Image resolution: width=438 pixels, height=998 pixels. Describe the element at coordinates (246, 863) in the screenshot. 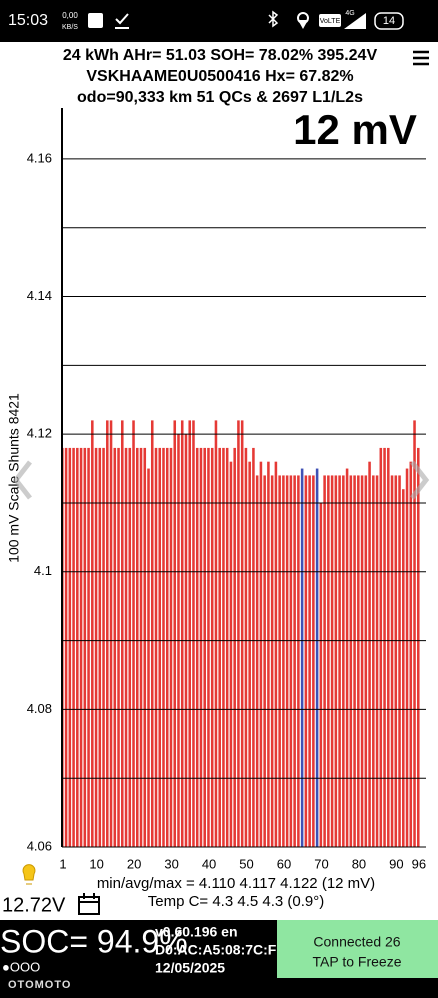

I see `x-tick-label: 50` at that location.